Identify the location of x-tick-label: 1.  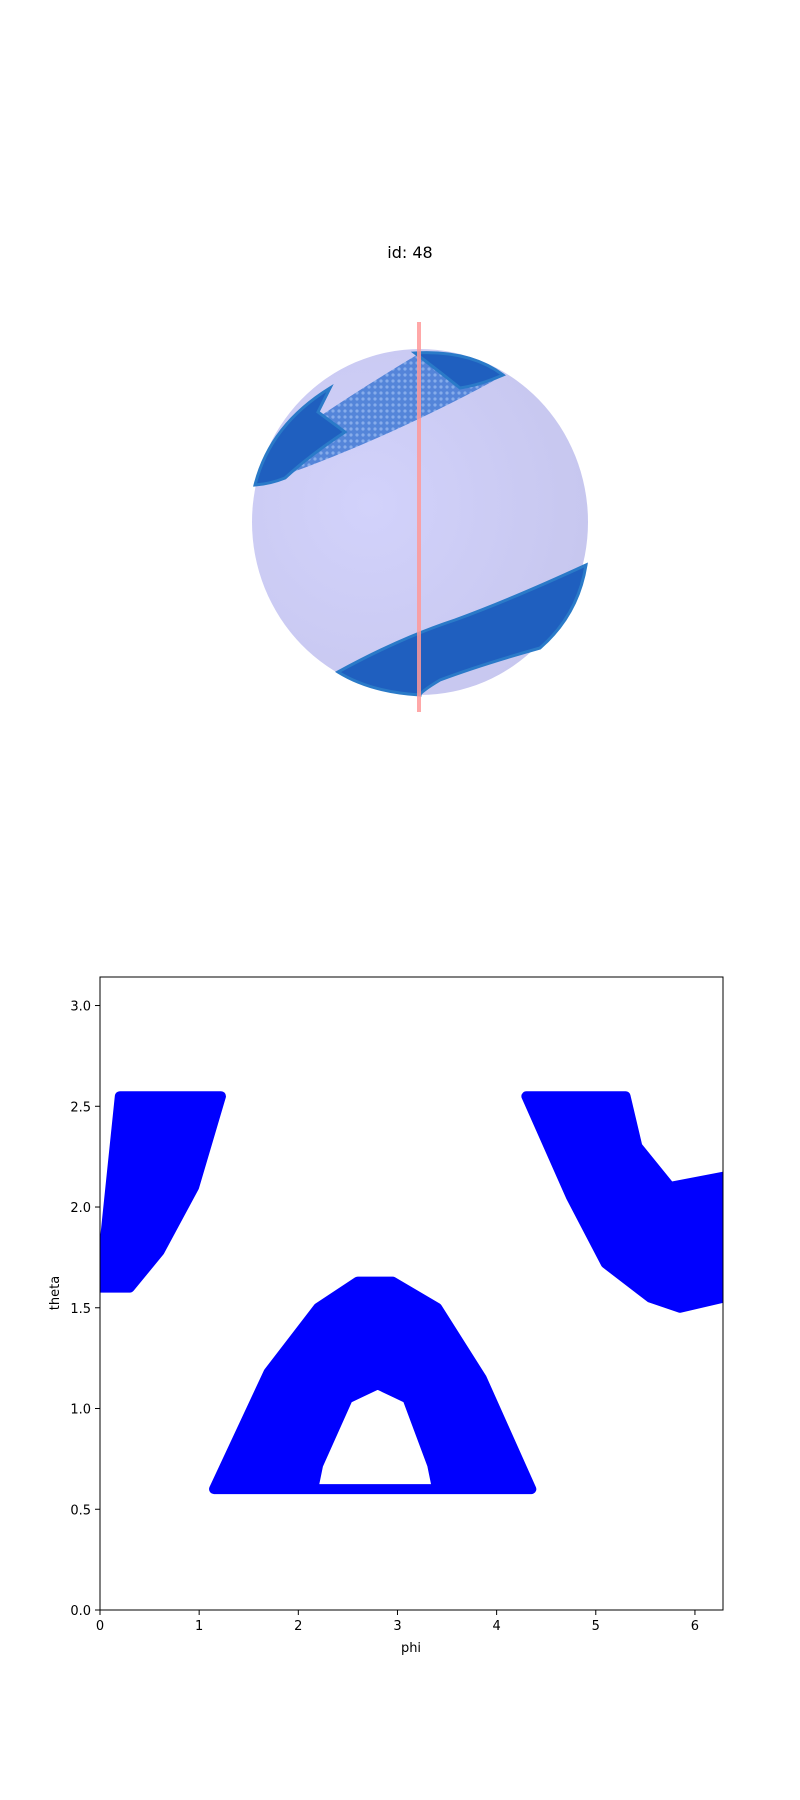
(199, 1626).